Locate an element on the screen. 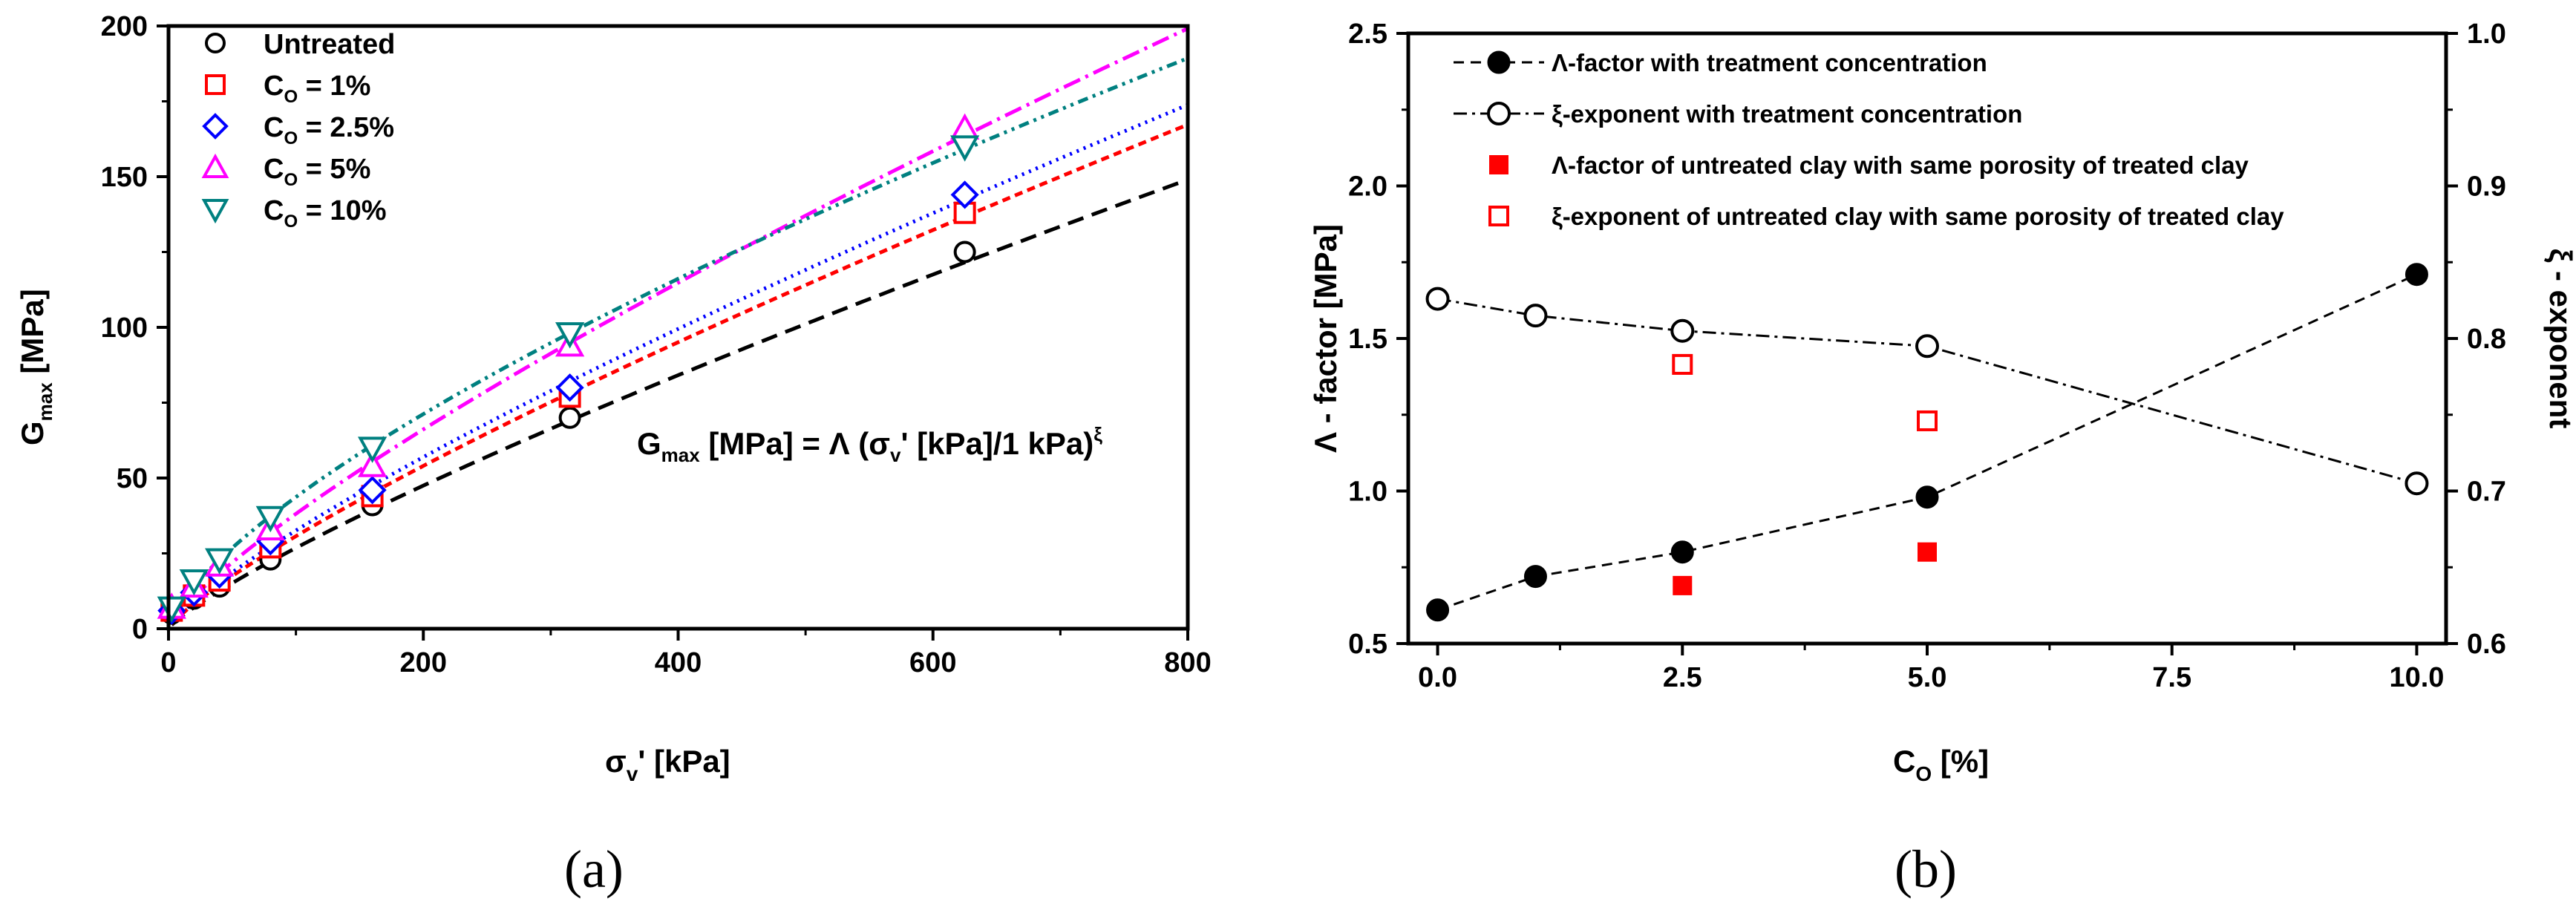  panel-b-x-tick-label: 10.0 is located at coordinates (2416, 677).